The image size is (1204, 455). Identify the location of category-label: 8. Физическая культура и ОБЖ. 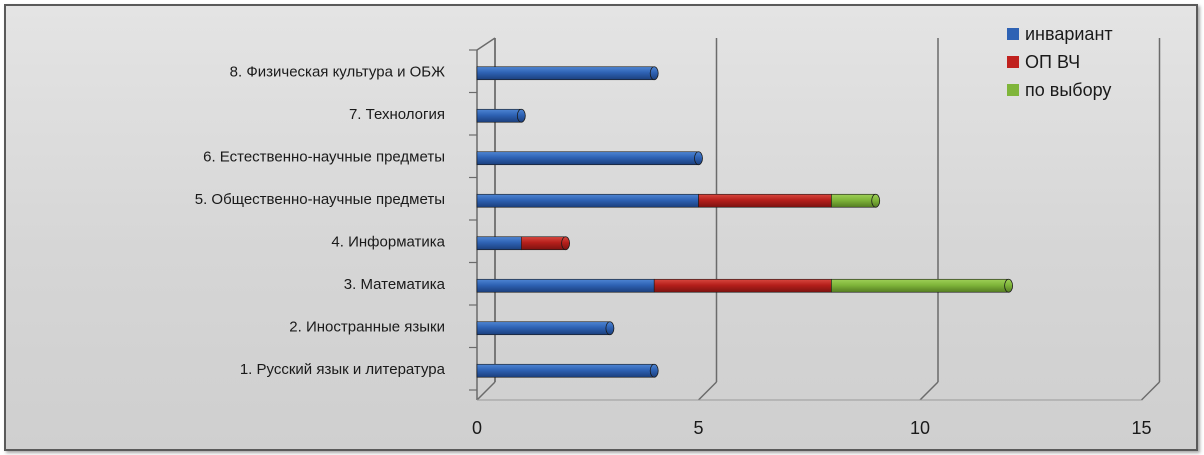
(337, 71).